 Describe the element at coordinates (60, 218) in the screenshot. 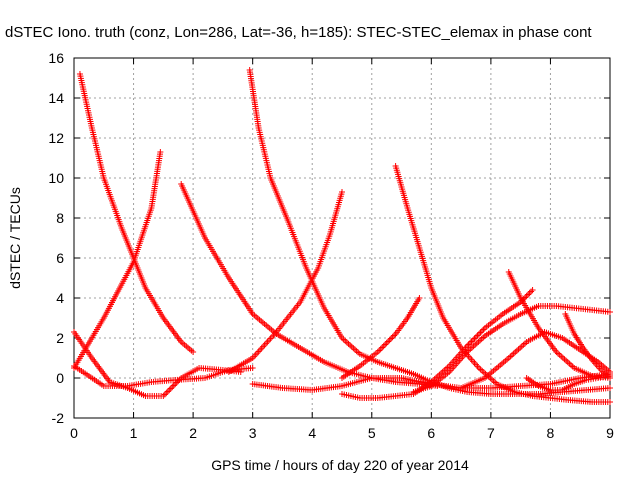

I see `y-tick-label: 8` at that location.